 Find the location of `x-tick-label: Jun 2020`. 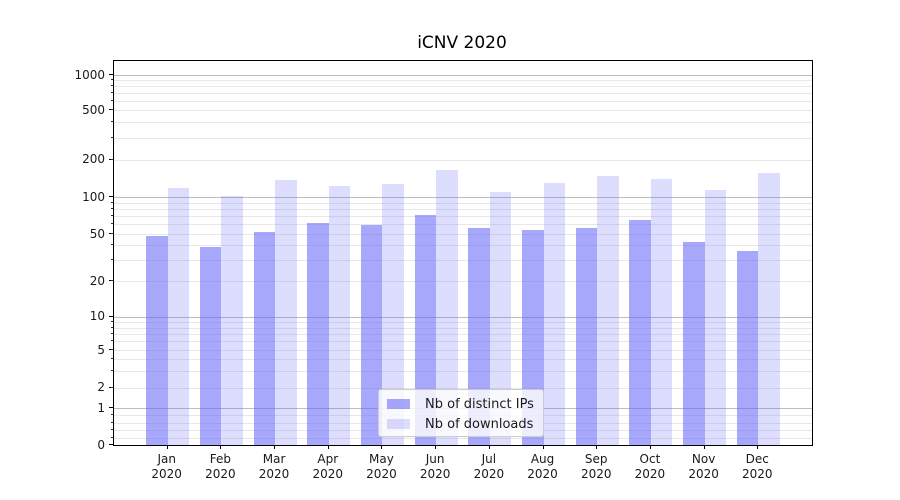

x-tick-label: Jun 2020 is located at coordinates (435, 467).